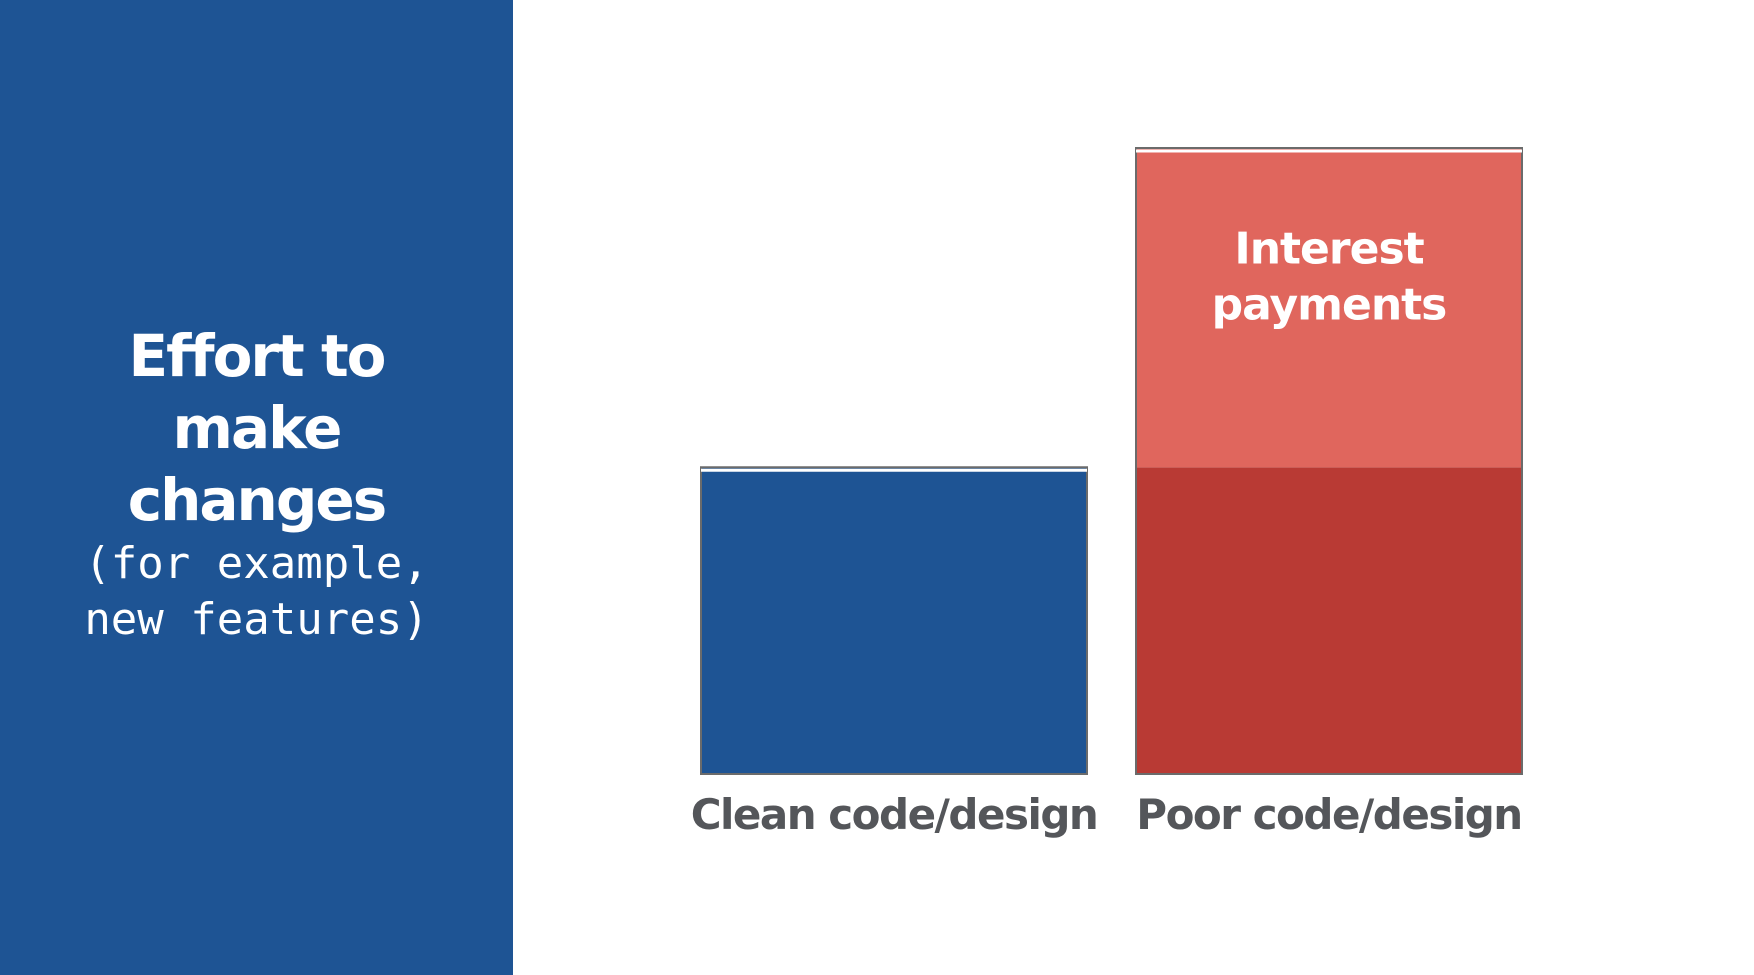 This screenshot has width=1754, height=975. Describe the element at coordinates (894, 814) in the screenshot. I see `category-label-1: Clean code/design` at that location.